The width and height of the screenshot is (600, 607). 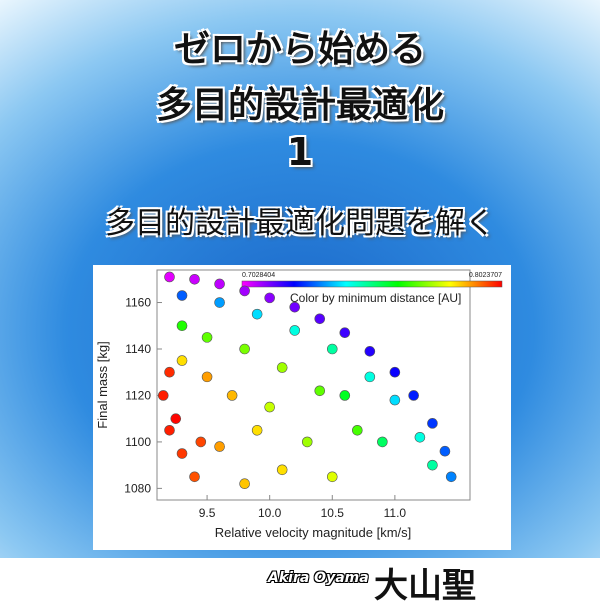 I want to click on subtitle: 多目的設計最適化問題を解く, so click(x=300, y=223).